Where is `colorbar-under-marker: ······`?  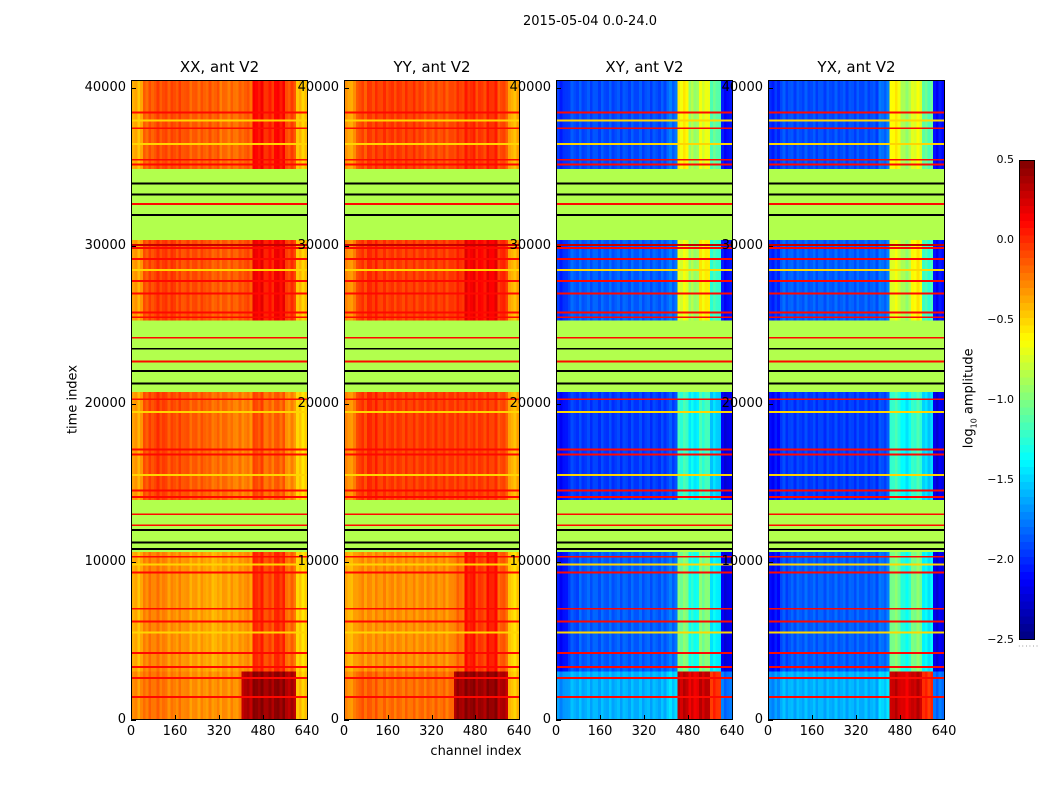 colorbar-under-marker: ······ is located at coordinates (1029, 646).